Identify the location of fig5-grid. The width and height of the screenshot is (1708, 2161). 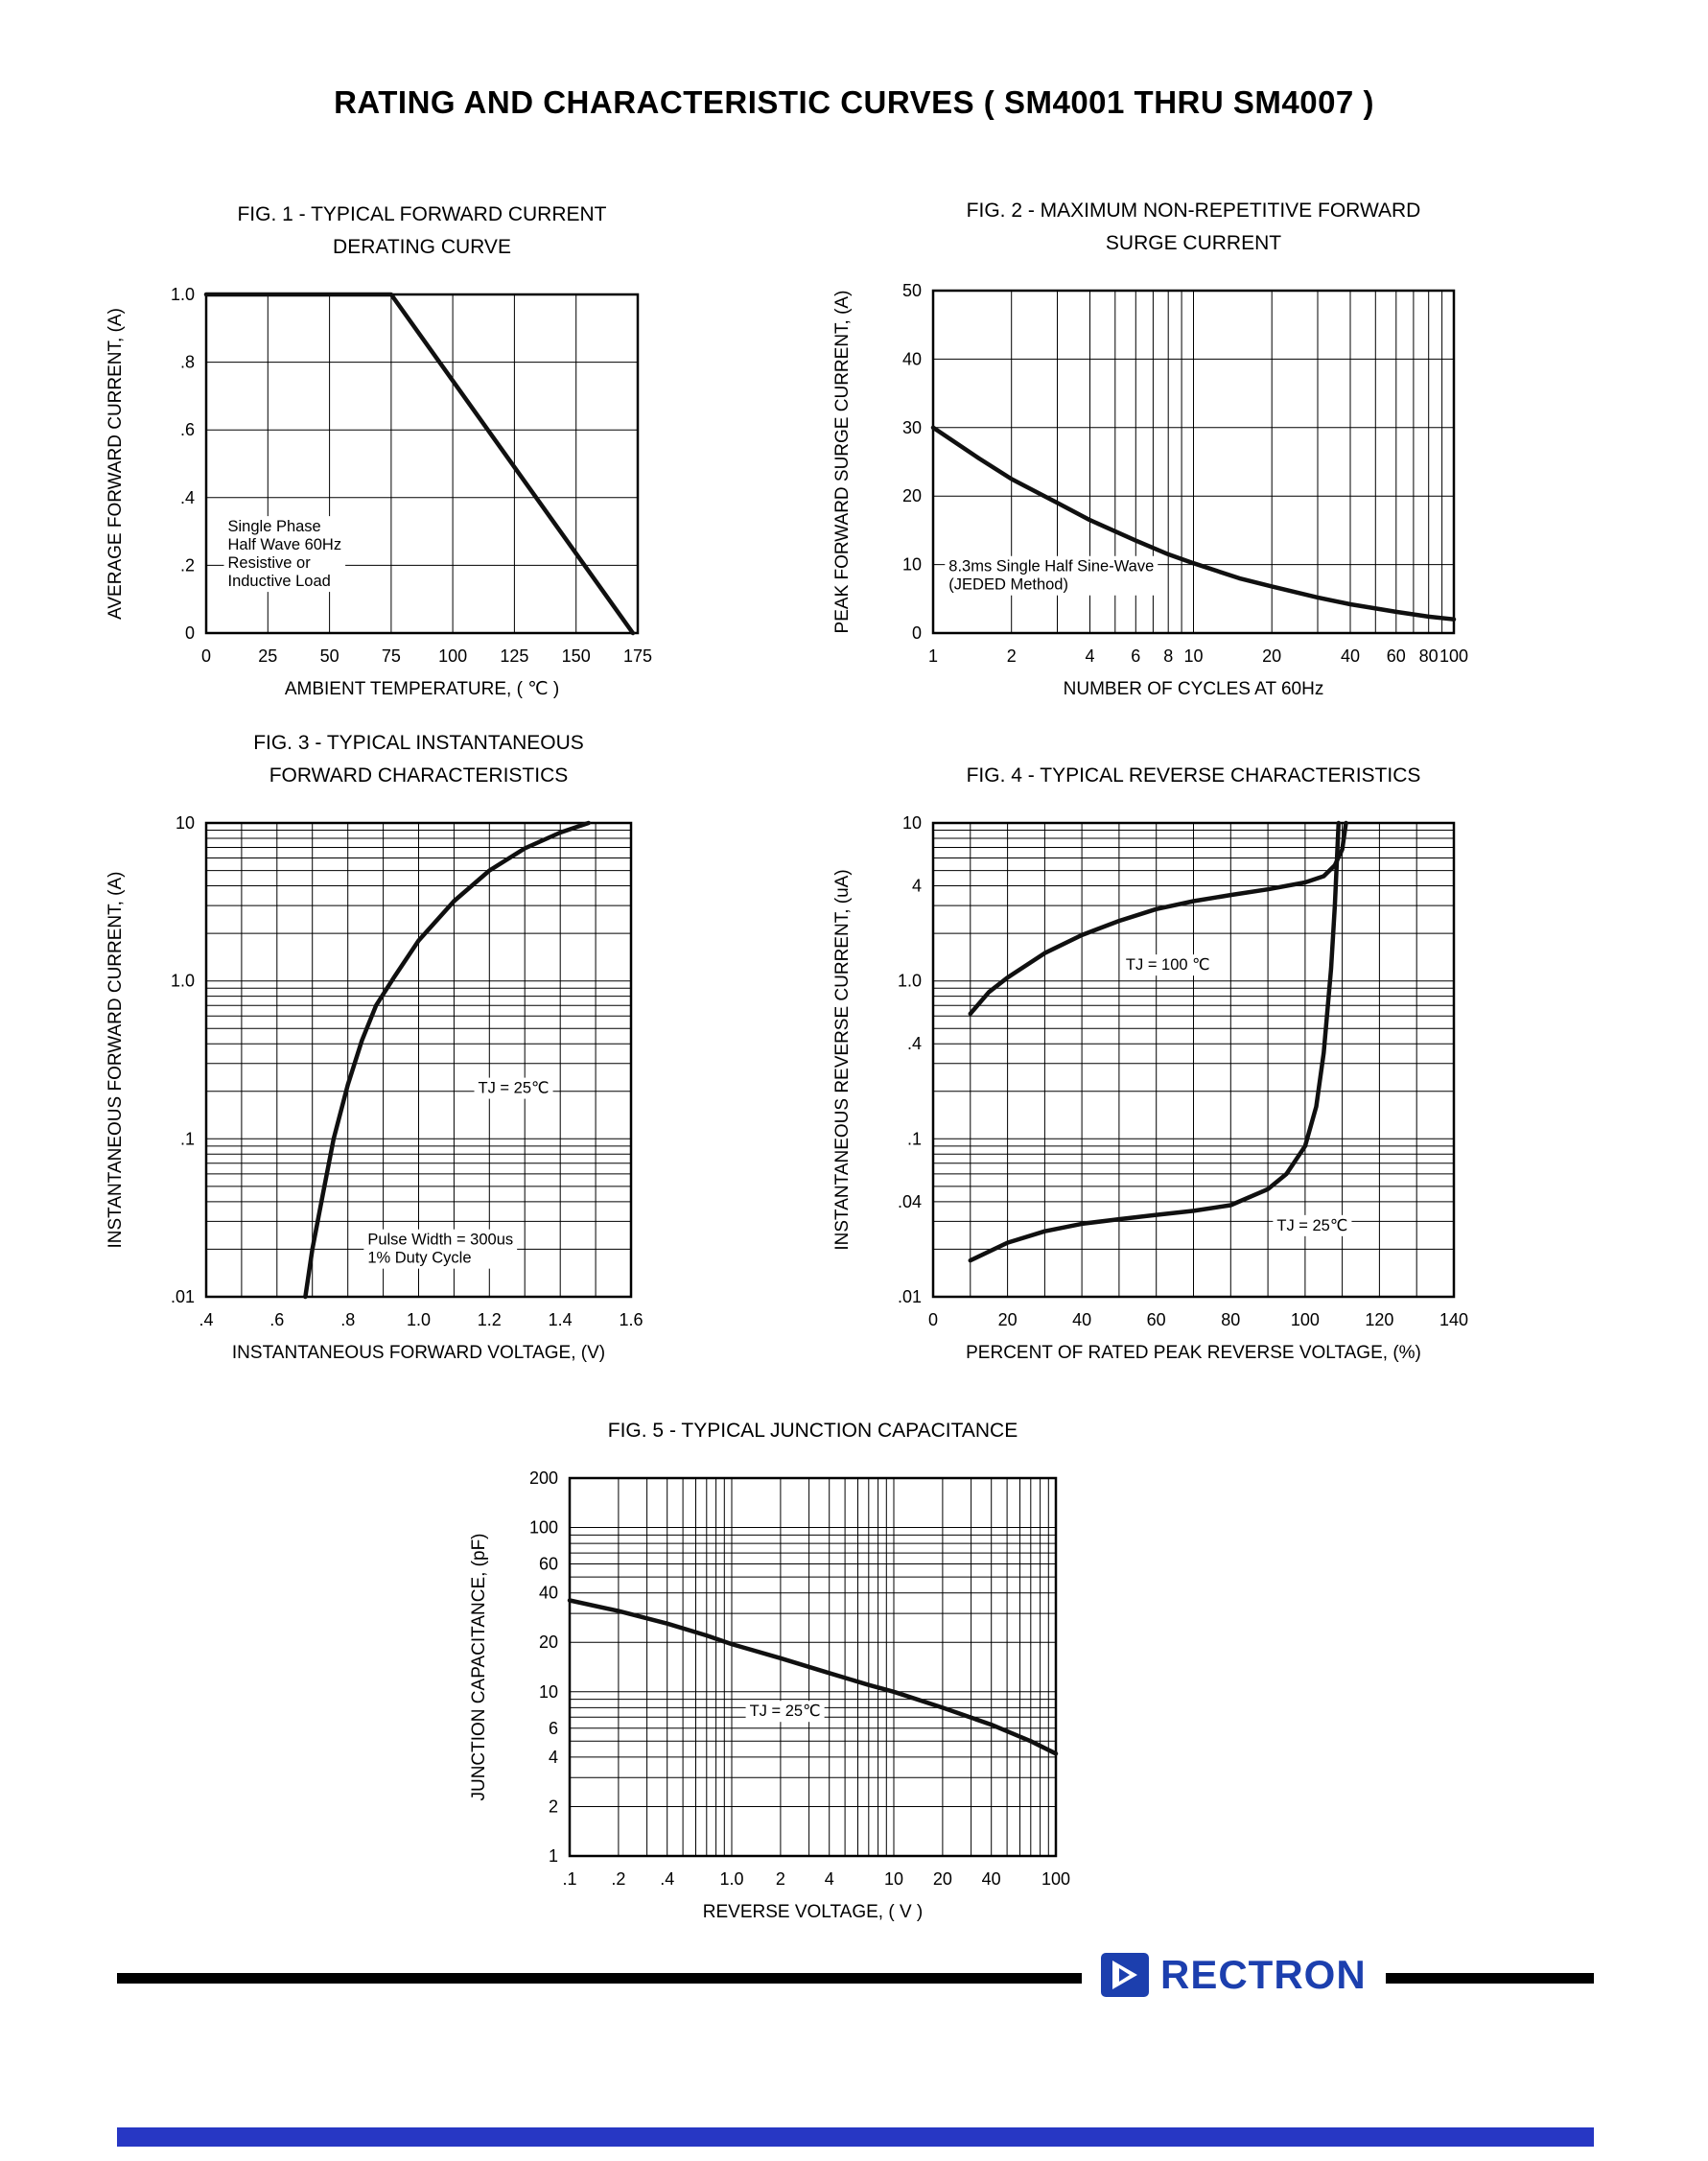
(813, 1667).